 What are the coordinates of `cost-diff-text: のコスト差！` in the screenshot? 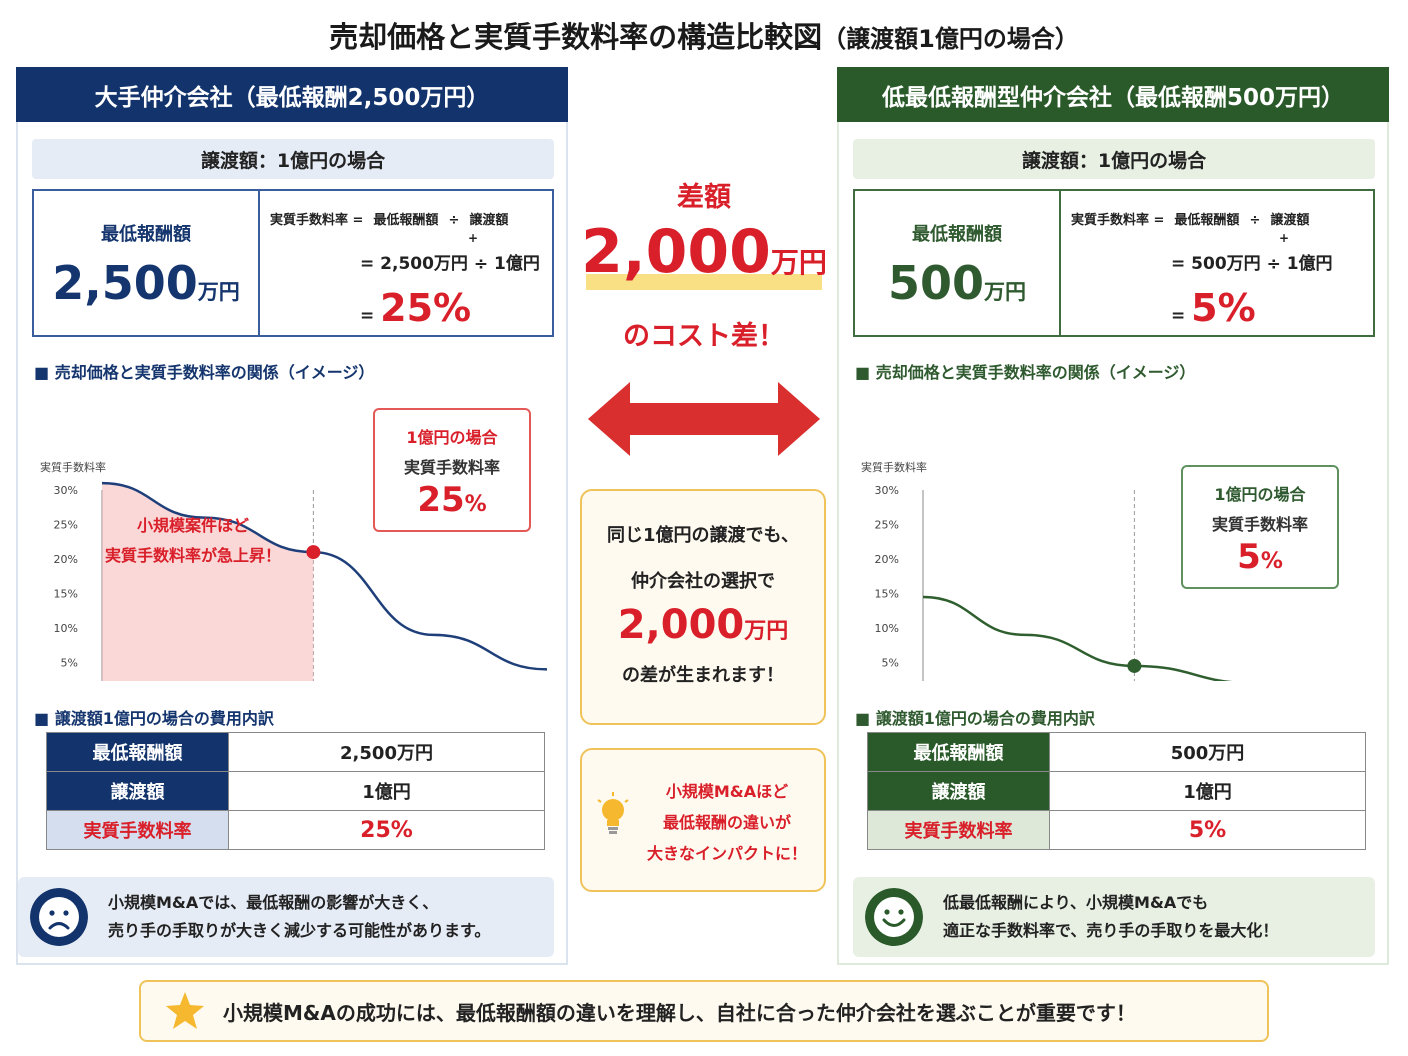 It's located at (704, 336).